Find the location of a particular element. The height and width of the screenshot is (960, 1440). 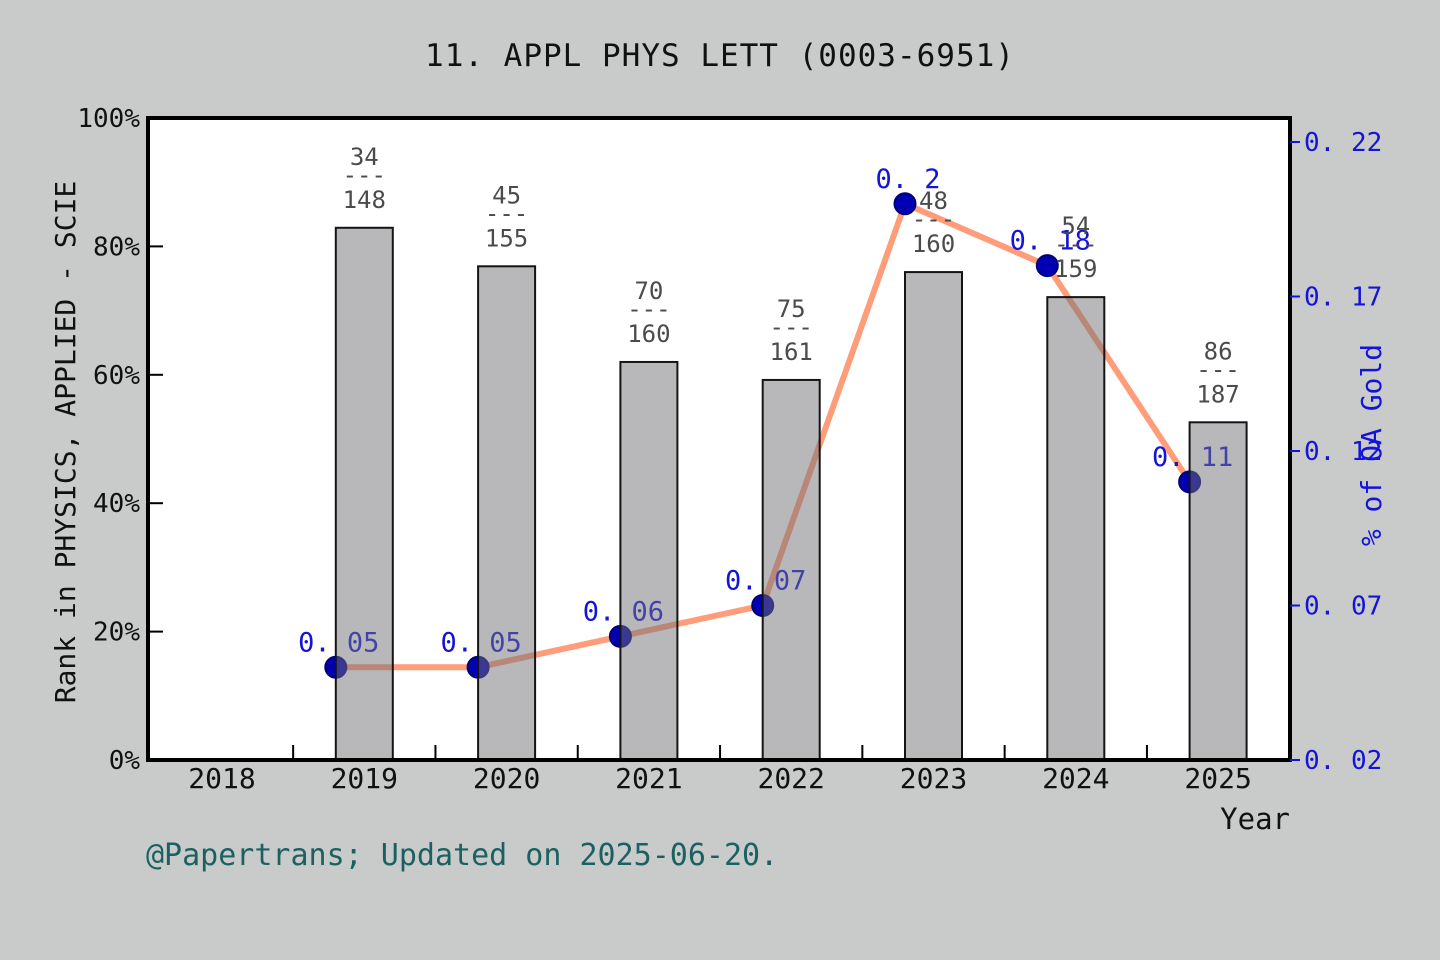

x-tick-label-2022: 2022 is located at coordinates (790, 778).